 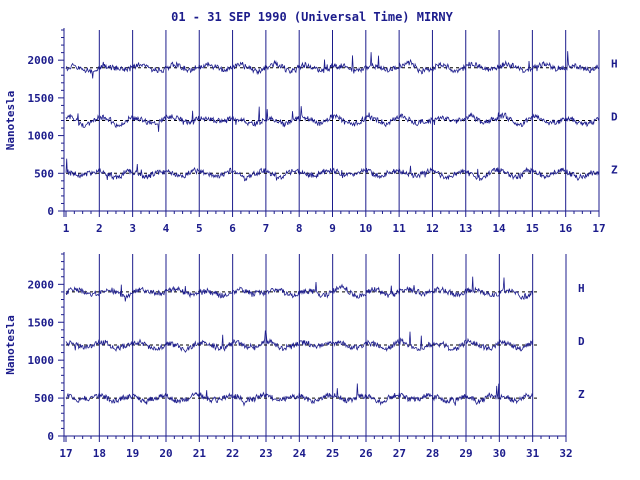 What do you see at coordinates (365, 228) in the screenshot?
I see `x-tick-label: 10` at bounding box center [365, 228].